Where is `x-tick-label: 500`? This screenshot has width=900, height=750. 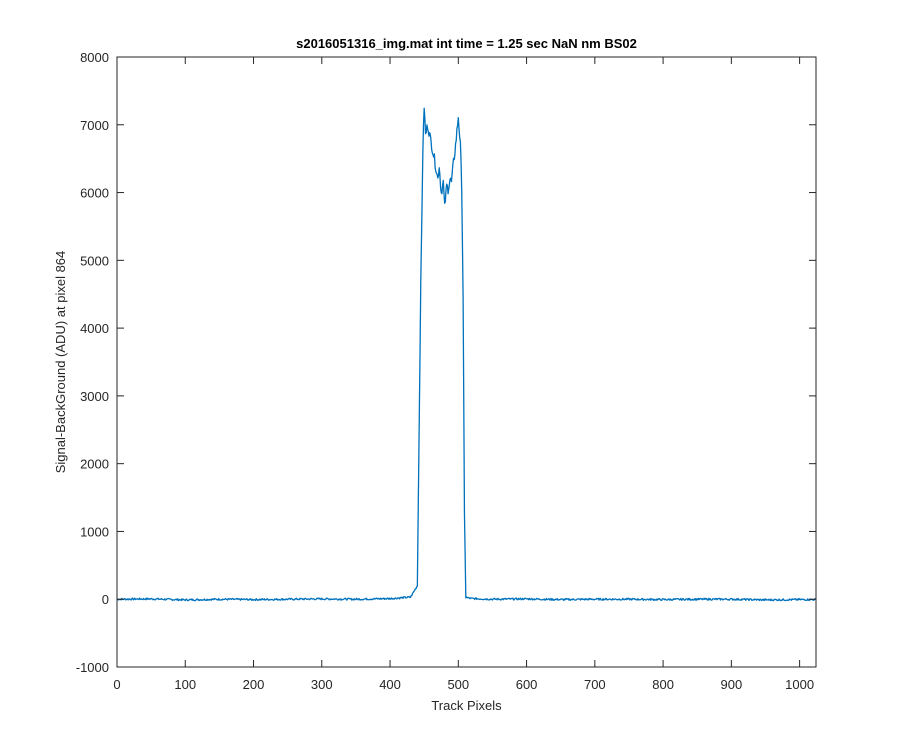
x-tick-label: 500 is located at coordinates (458, 684).